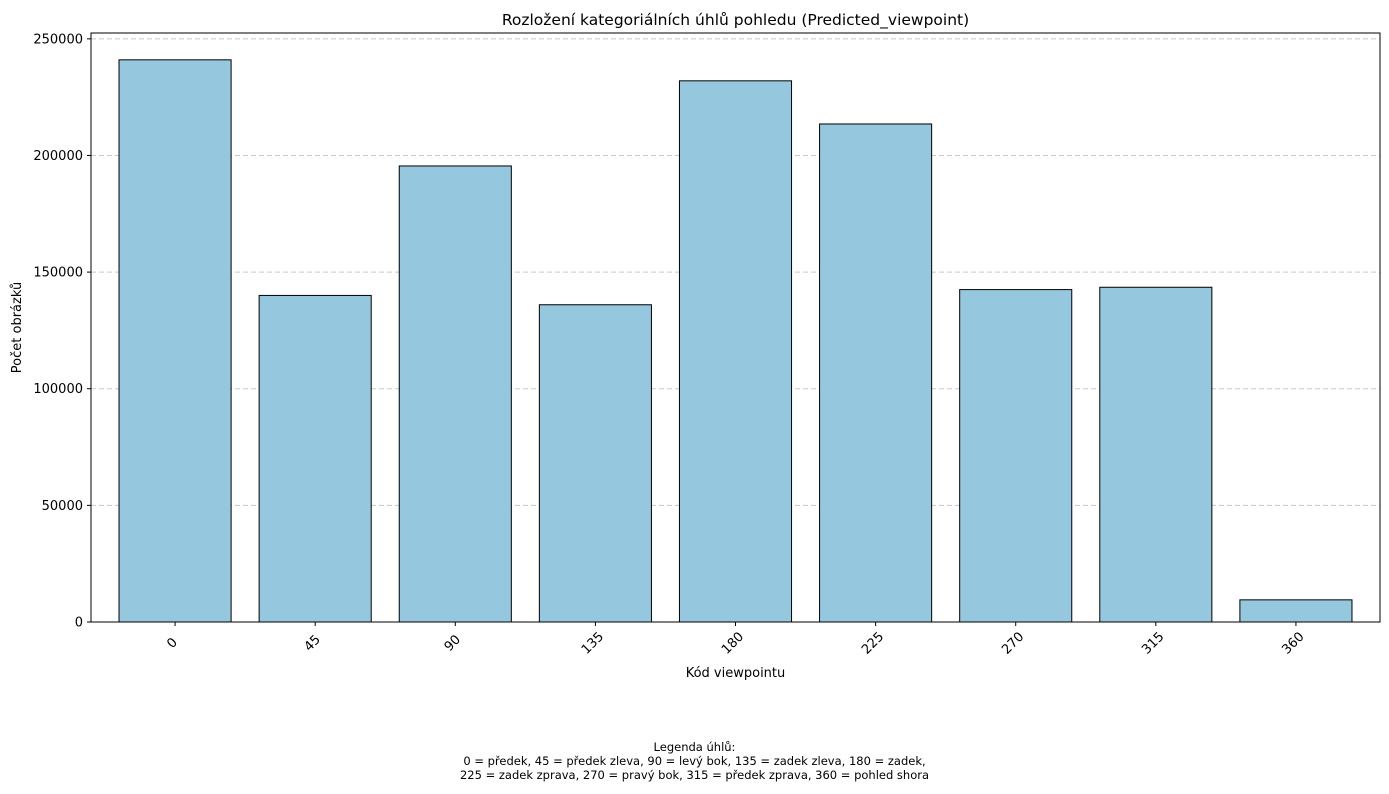 This screenshot has width=1389, height=794. What do you see at coordinates (736, 673) in the screenshot?
I see `x-axis-label: Kód viewpointu` at bounding box center [736, 673].